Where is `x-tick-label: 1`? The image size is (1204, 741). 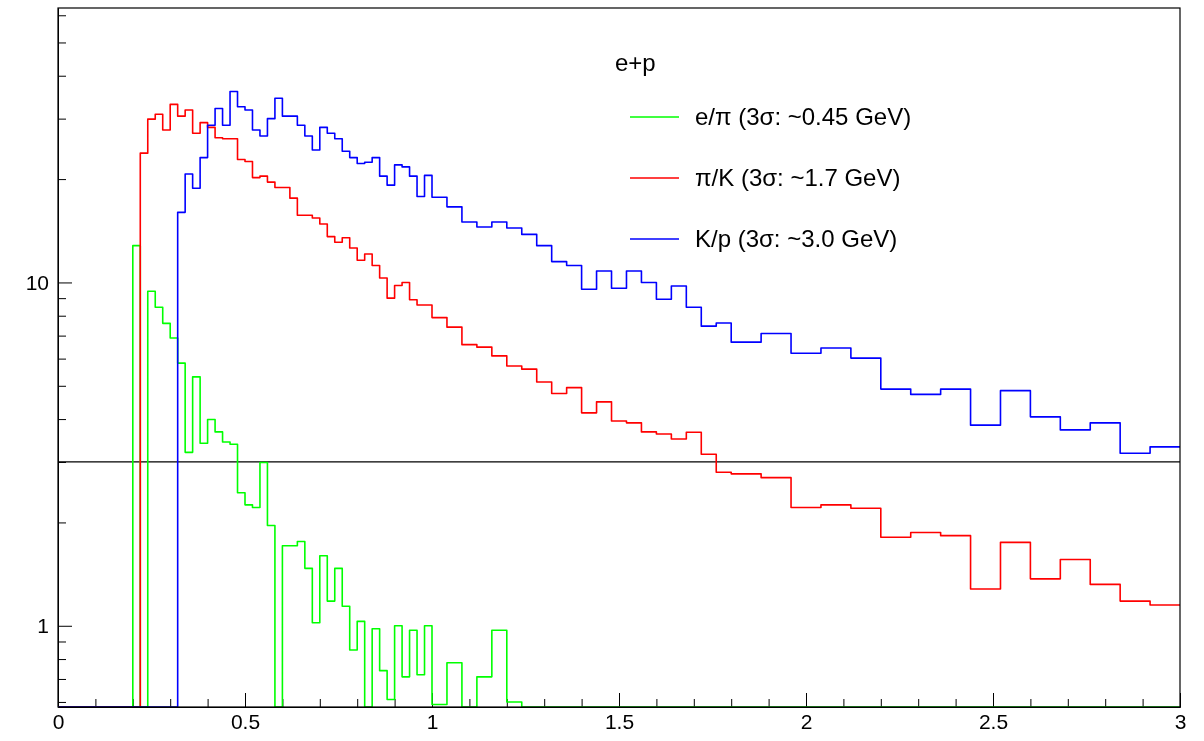 x-tick-label: 1 is located at coordinates (432, 721).